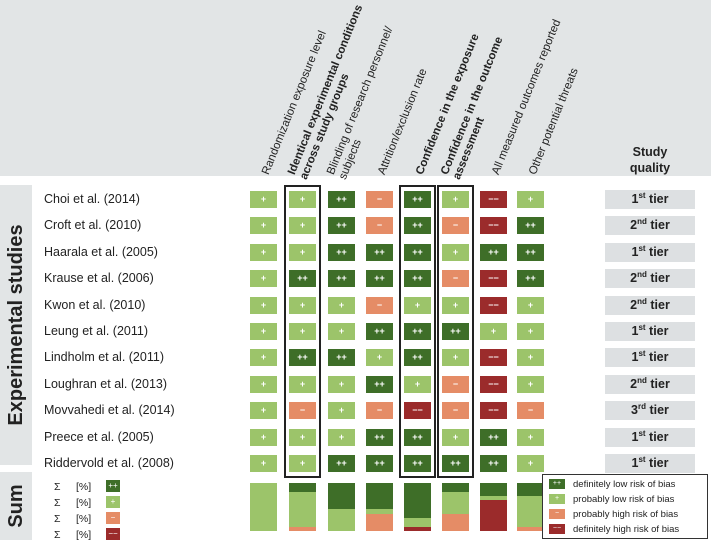  What do you see at coordinates (634, 410) in the screenshot?
I see `tier-number: 3` at bounding box center [634, 410].